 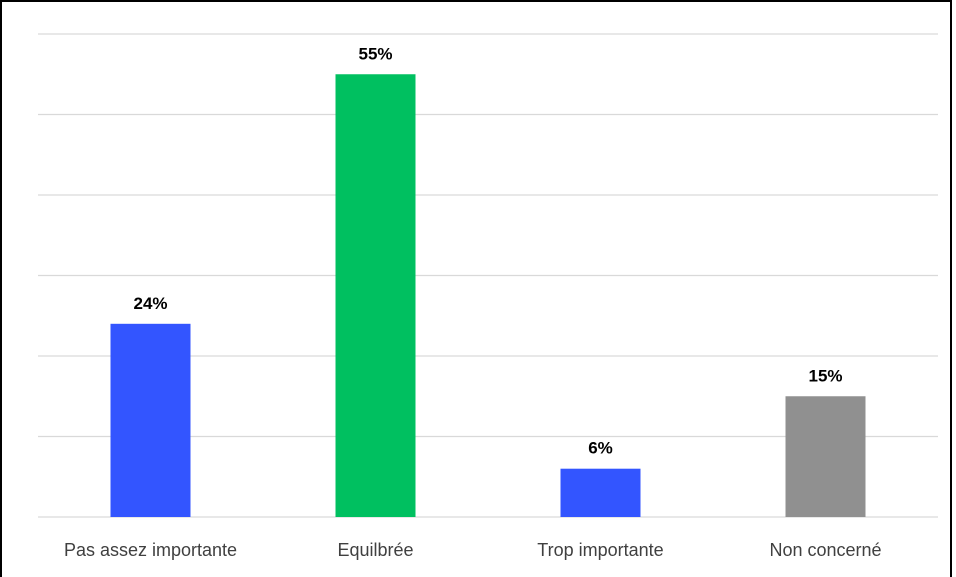 What do you see at coordinates (375, 550) in the screenshot?
I see `category-label: Equilbrée` at bounding box center [375, 550].